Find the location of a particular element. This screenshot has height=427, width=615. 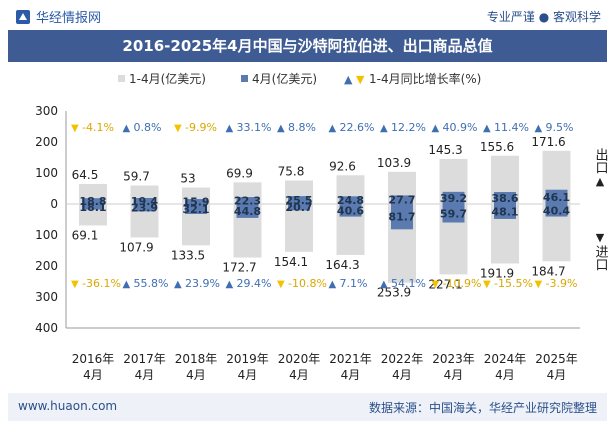

x-tick-label-year: 2025年 is located at coordinates (556, 359).